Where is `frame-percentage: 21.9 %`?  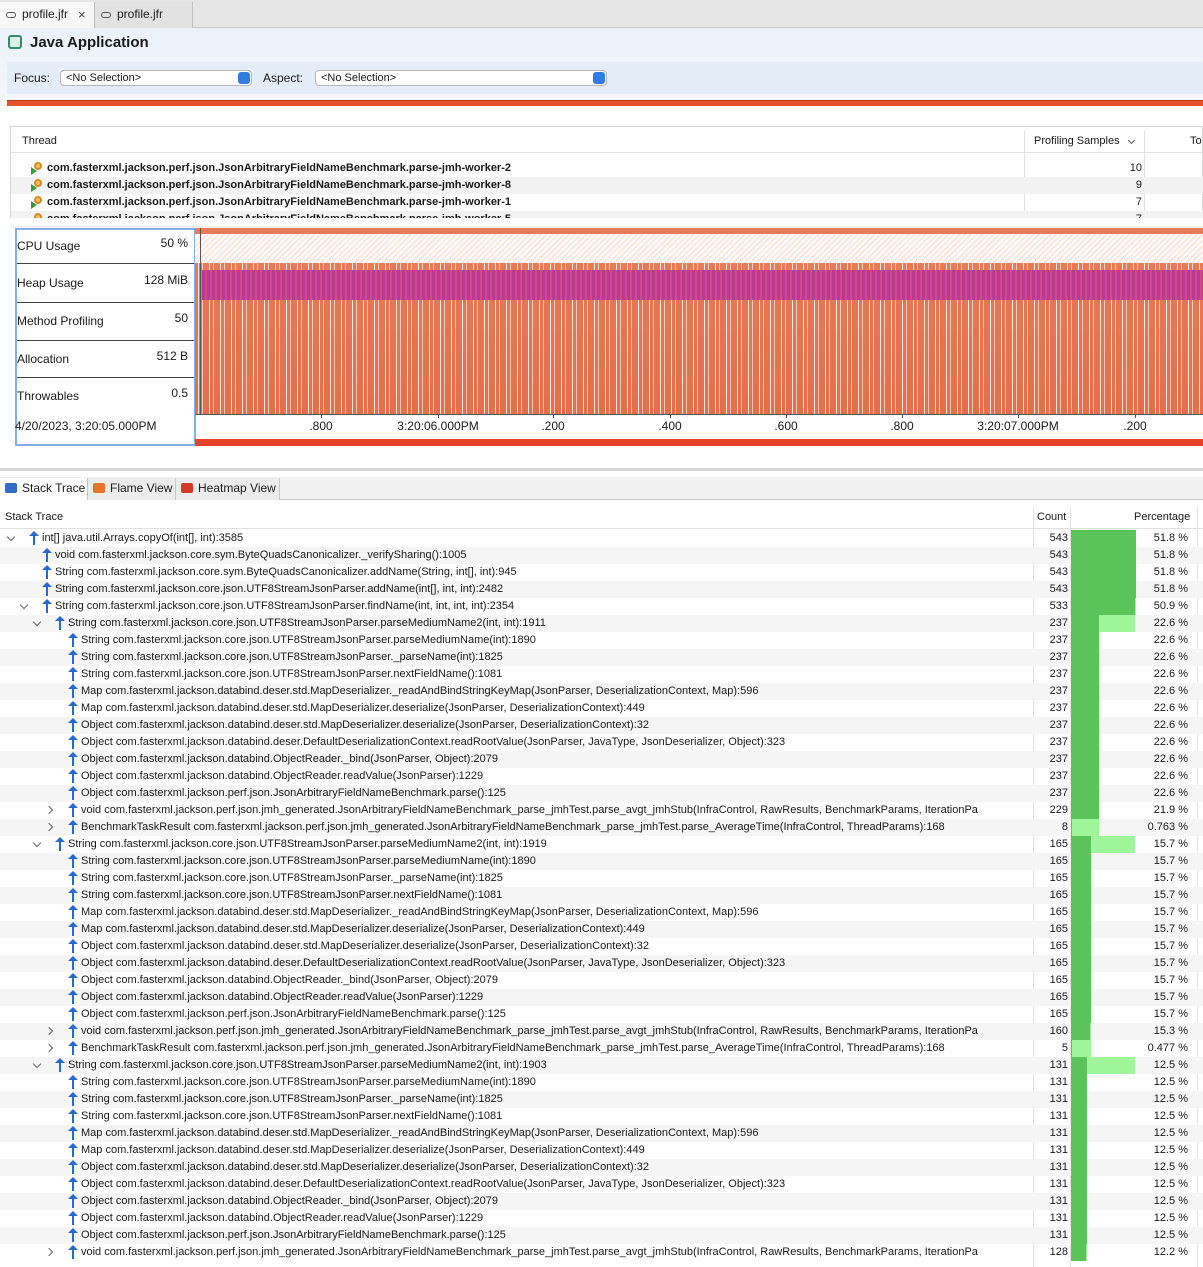
frame-percentage: 21.9 % is located at coordinates (1170, 810).